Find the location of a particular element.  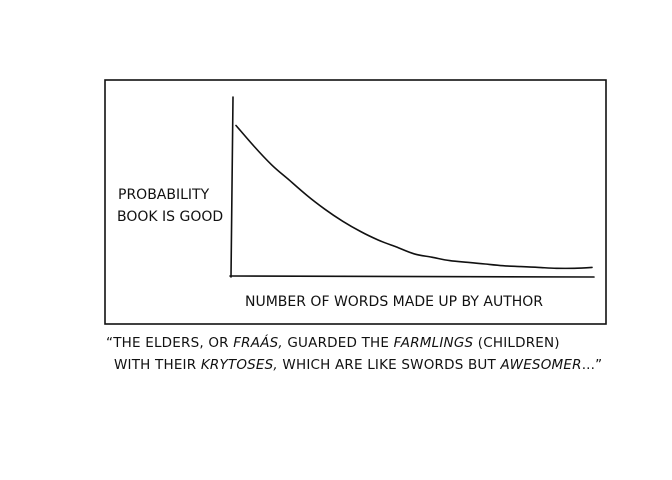

y-axis-label-line2: BOOK IS GOOD is located at coordinates (170, 217).